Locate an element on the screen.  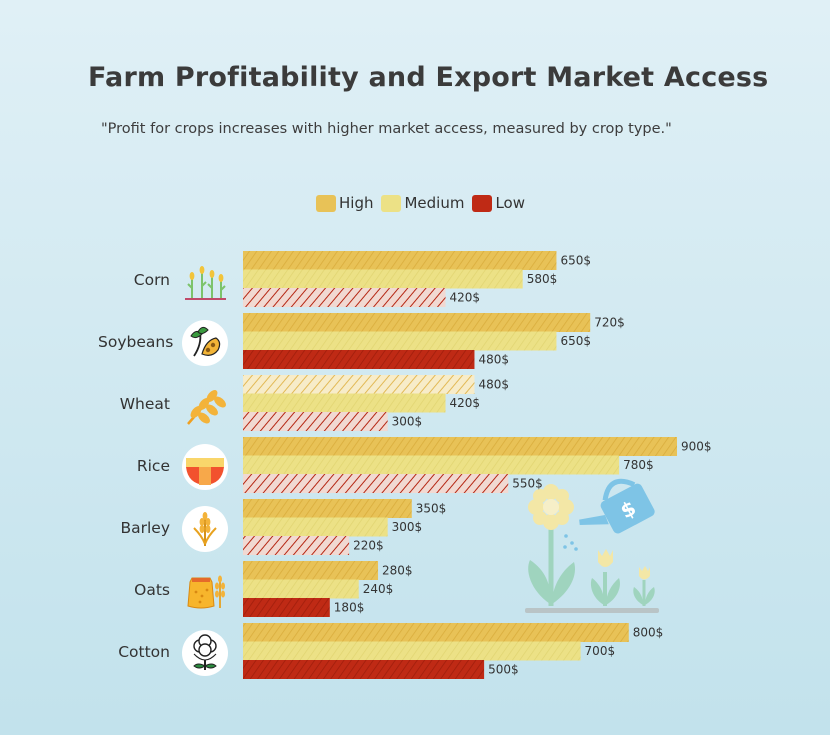
value-label-wheat-high: 480$ is located at coordinates (493, 385).